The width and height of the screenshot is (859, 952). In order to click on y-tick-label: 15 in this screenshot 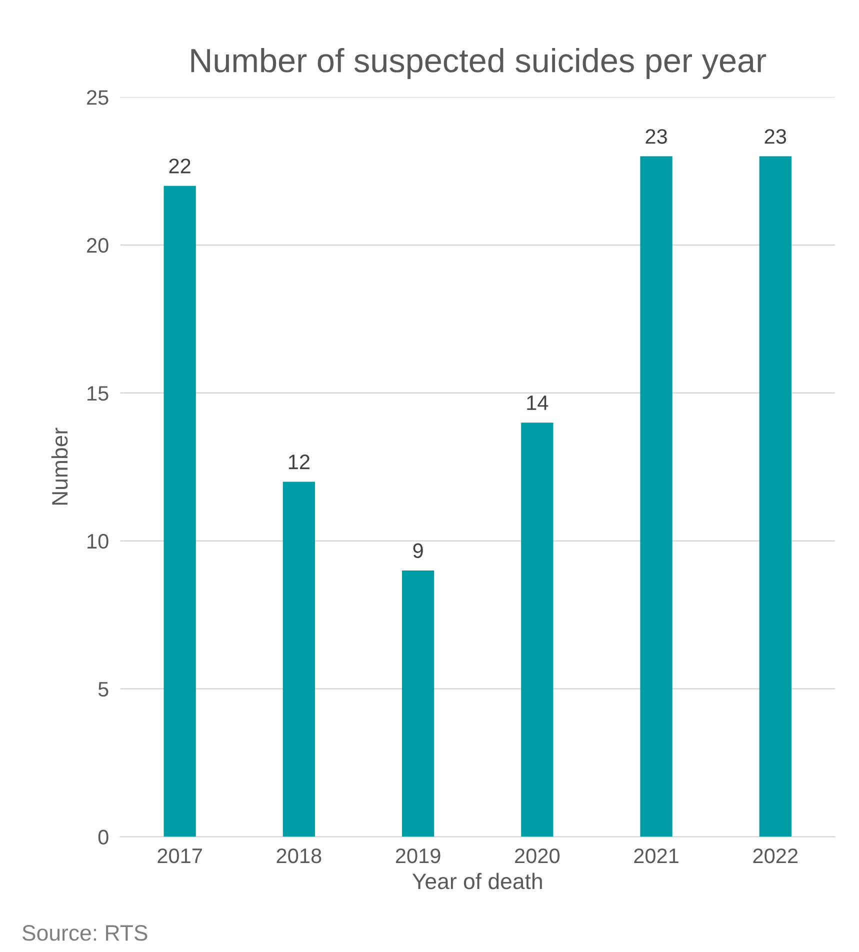, I will do `click(98, 393)`.